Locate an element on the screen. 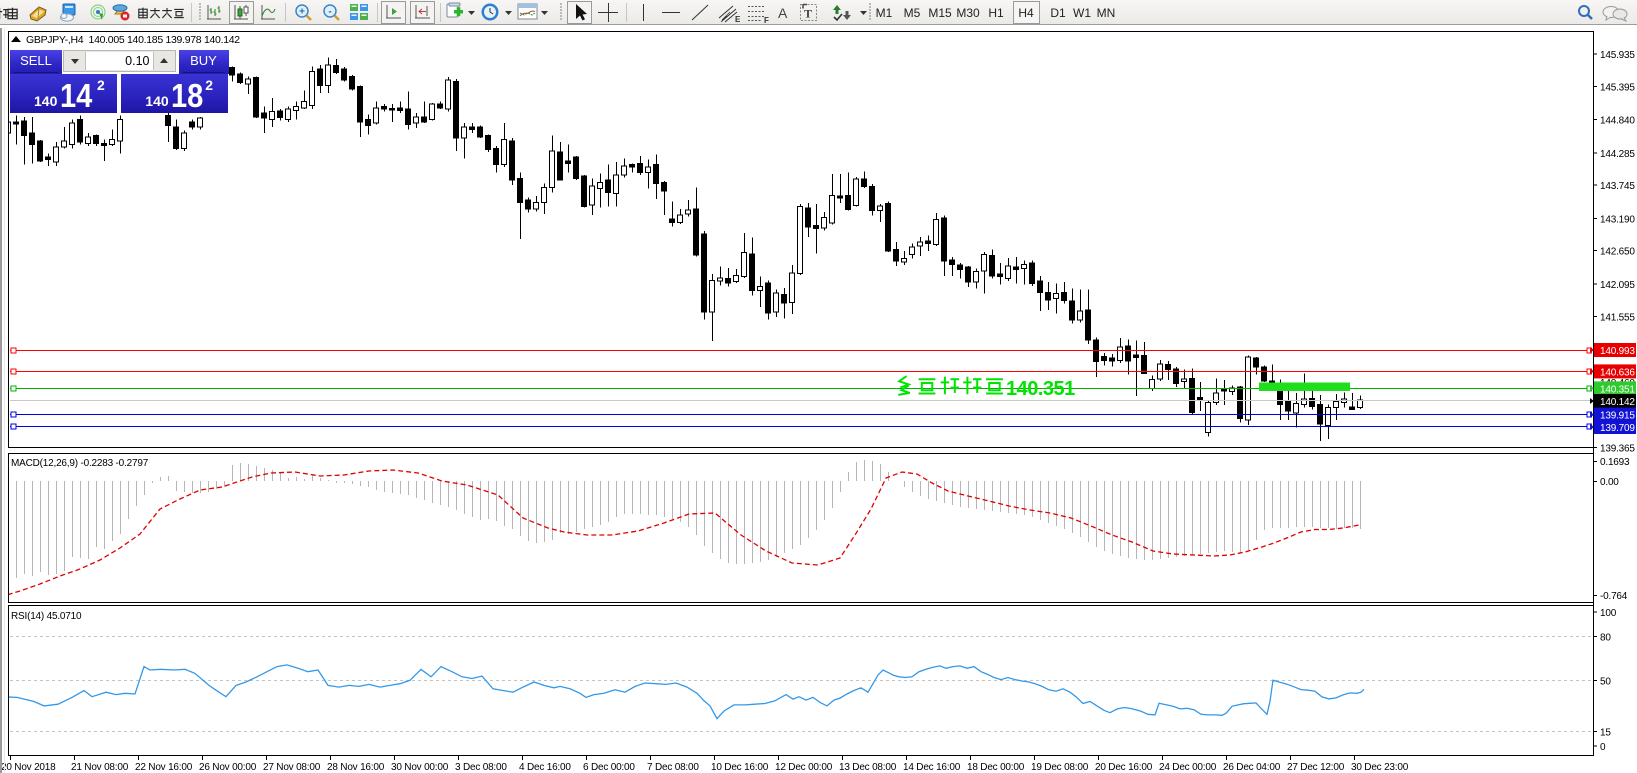  svg-text: 139.709 is located at coordinates (1617, 428).